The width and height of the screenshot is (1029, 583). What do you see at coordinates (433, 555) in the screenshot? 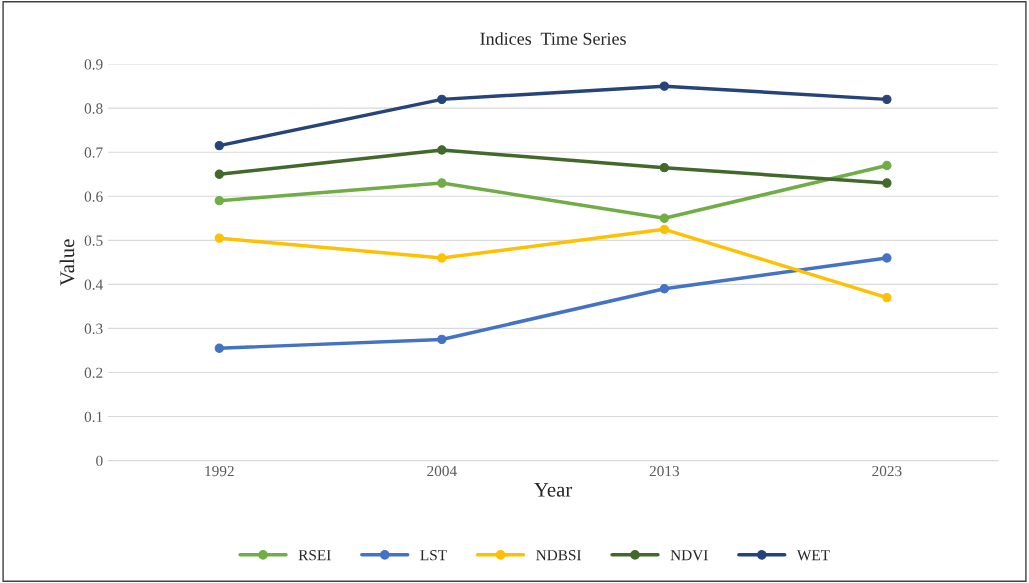
I see `legend-label: LST` at bounding box center [433, 555].